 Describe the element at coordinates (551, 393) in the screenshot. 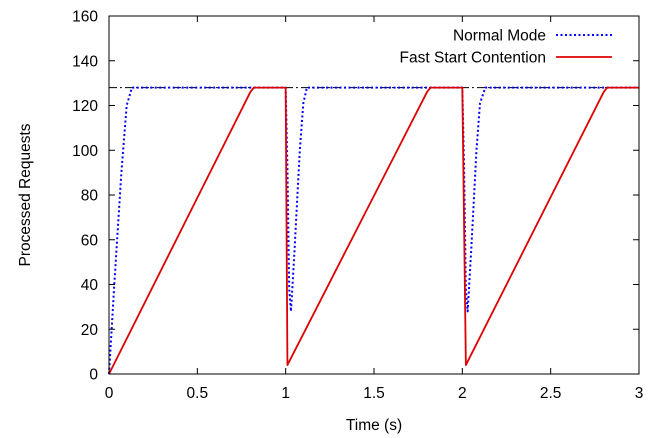

I see `x-tick-label: 2.5` at that location.